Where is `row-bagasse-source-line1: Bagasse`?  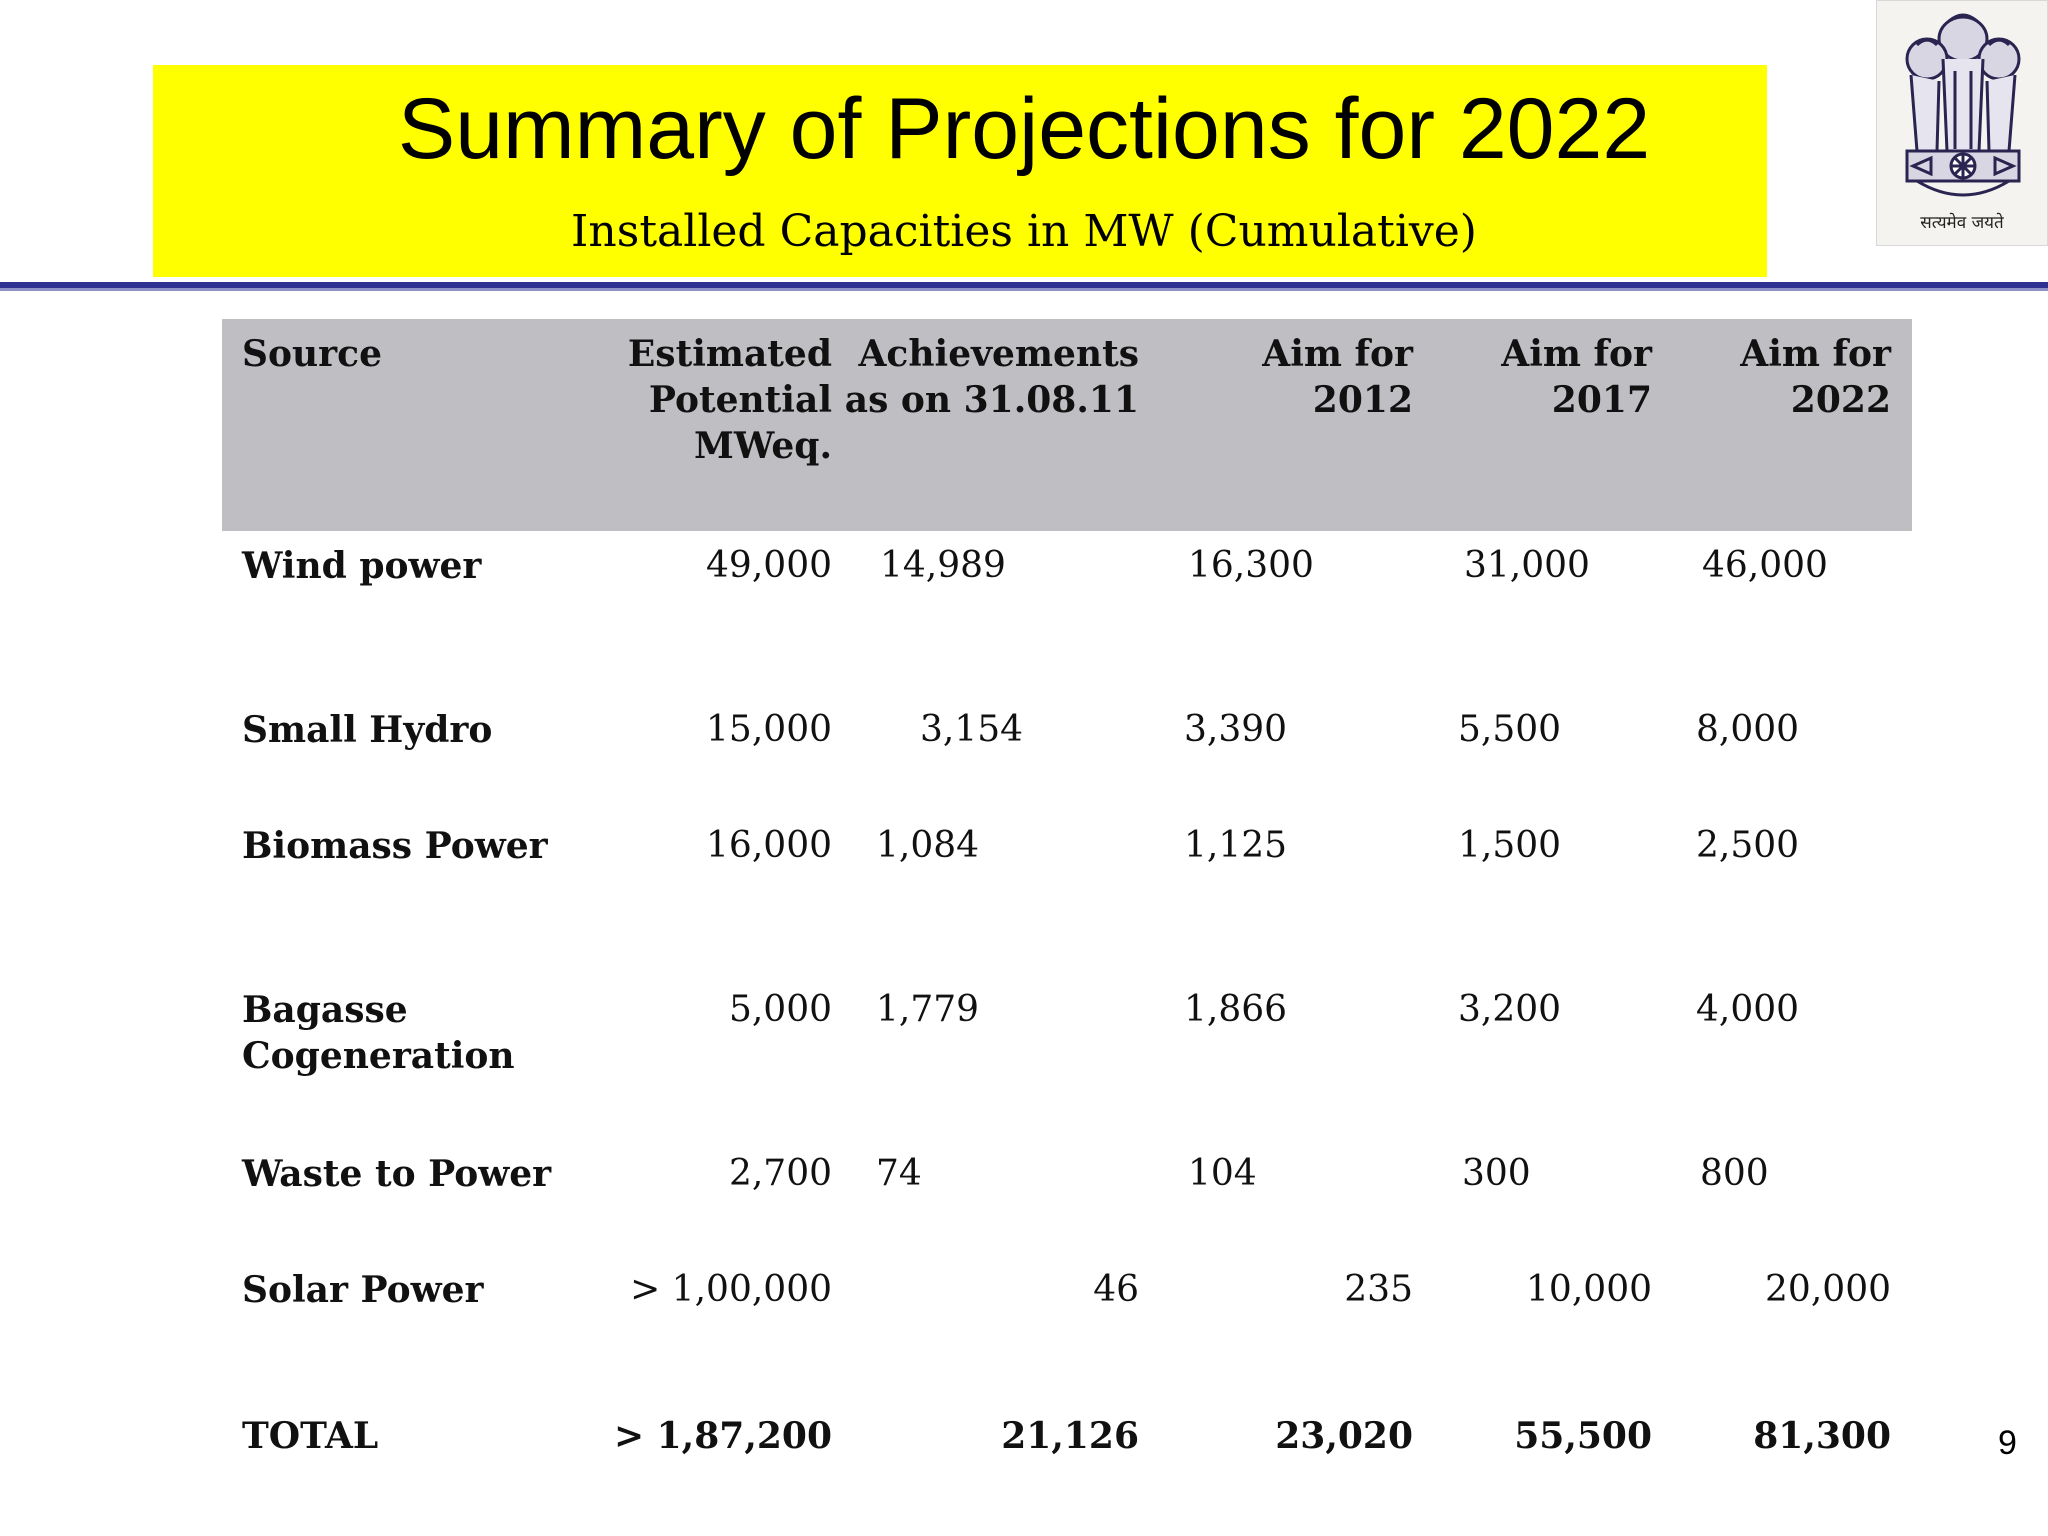 row-bagasse-source-line1: Bagasse is located at coordinates (325, 1010).